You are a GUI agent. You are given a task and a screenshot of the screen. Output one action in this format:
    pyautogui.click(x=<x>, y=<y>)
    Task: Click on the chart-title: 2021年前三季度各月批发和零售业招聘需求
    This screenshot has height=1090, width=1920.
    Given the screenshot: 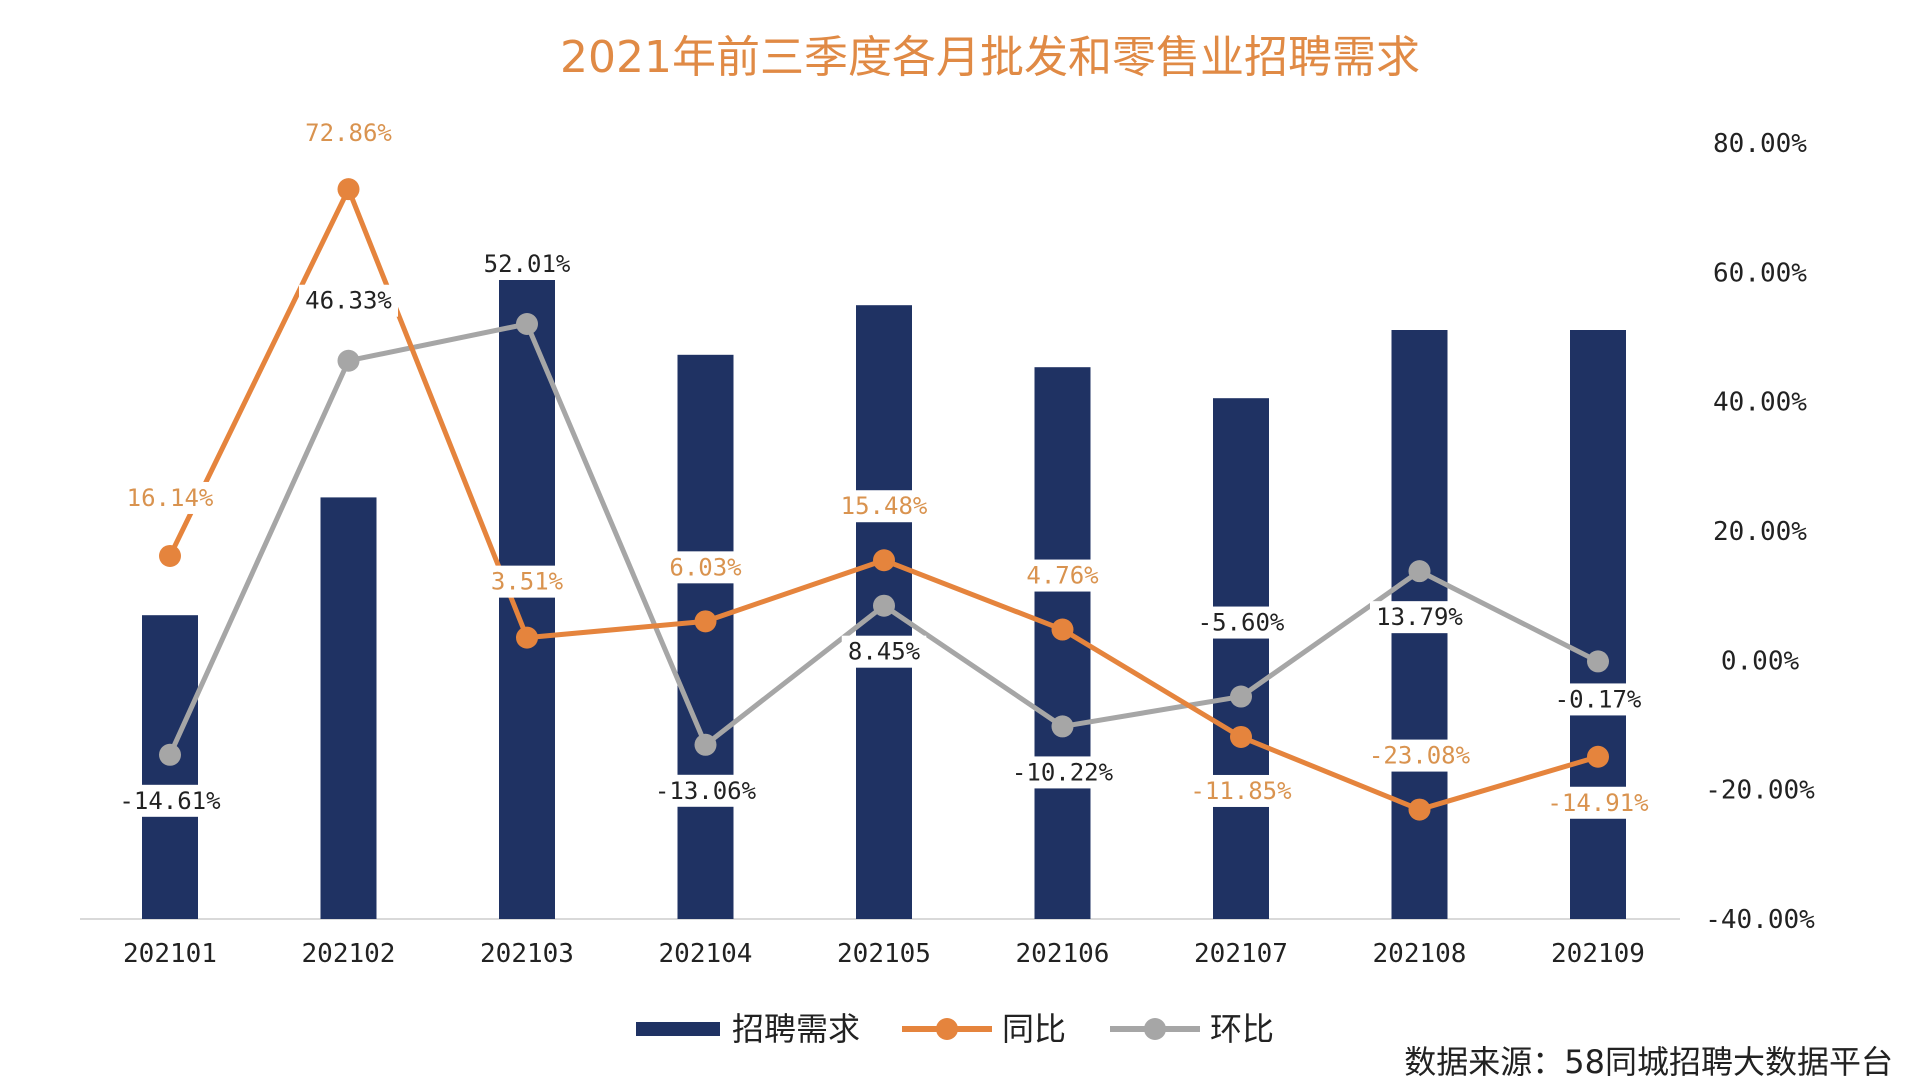 What is the action you would take?
    pyautogui.click(x=990, y=57)
    